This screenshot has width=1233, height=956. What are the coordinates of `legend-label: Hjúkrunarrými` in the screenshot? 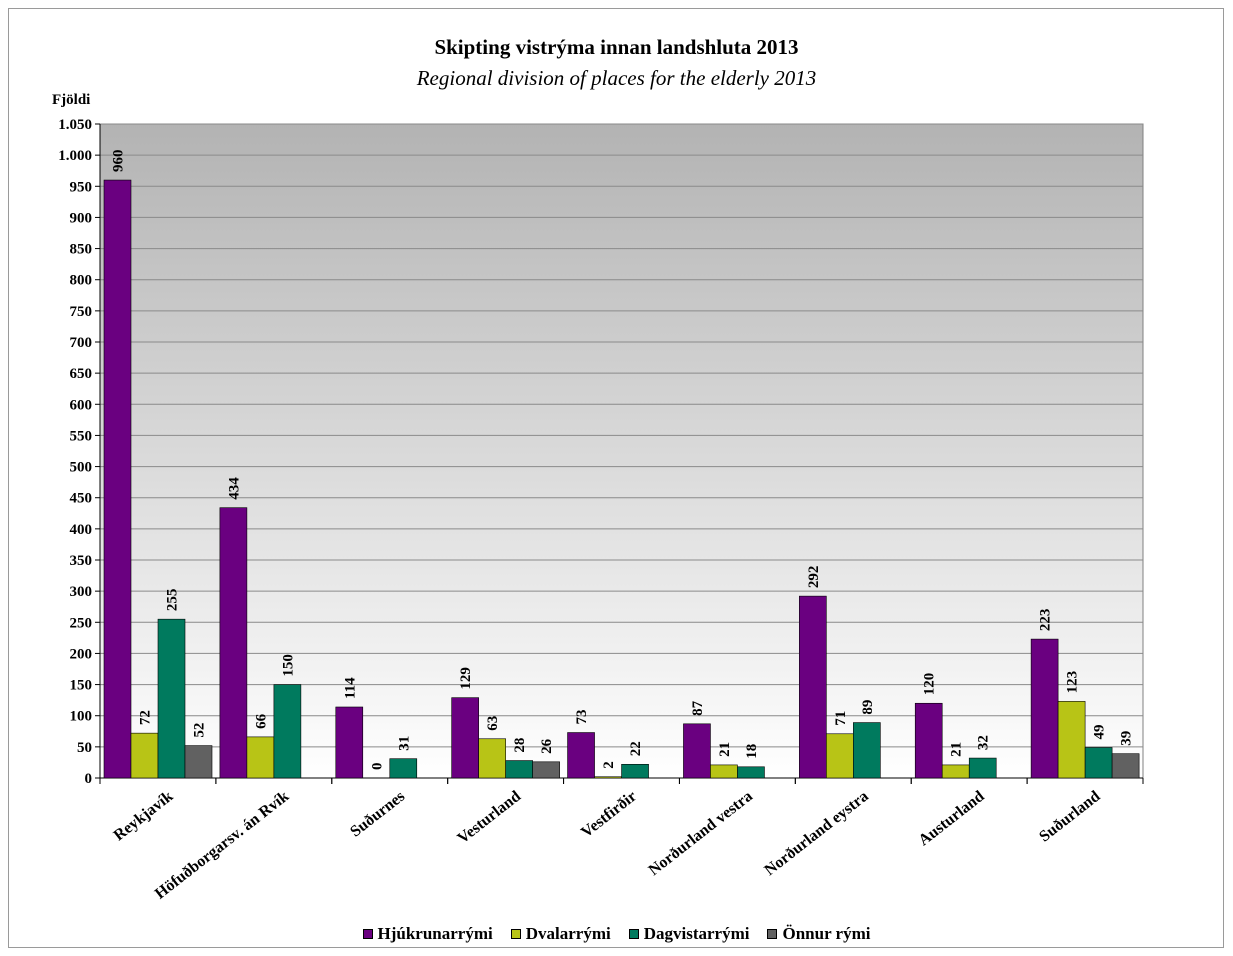 It's located at (435, 933).